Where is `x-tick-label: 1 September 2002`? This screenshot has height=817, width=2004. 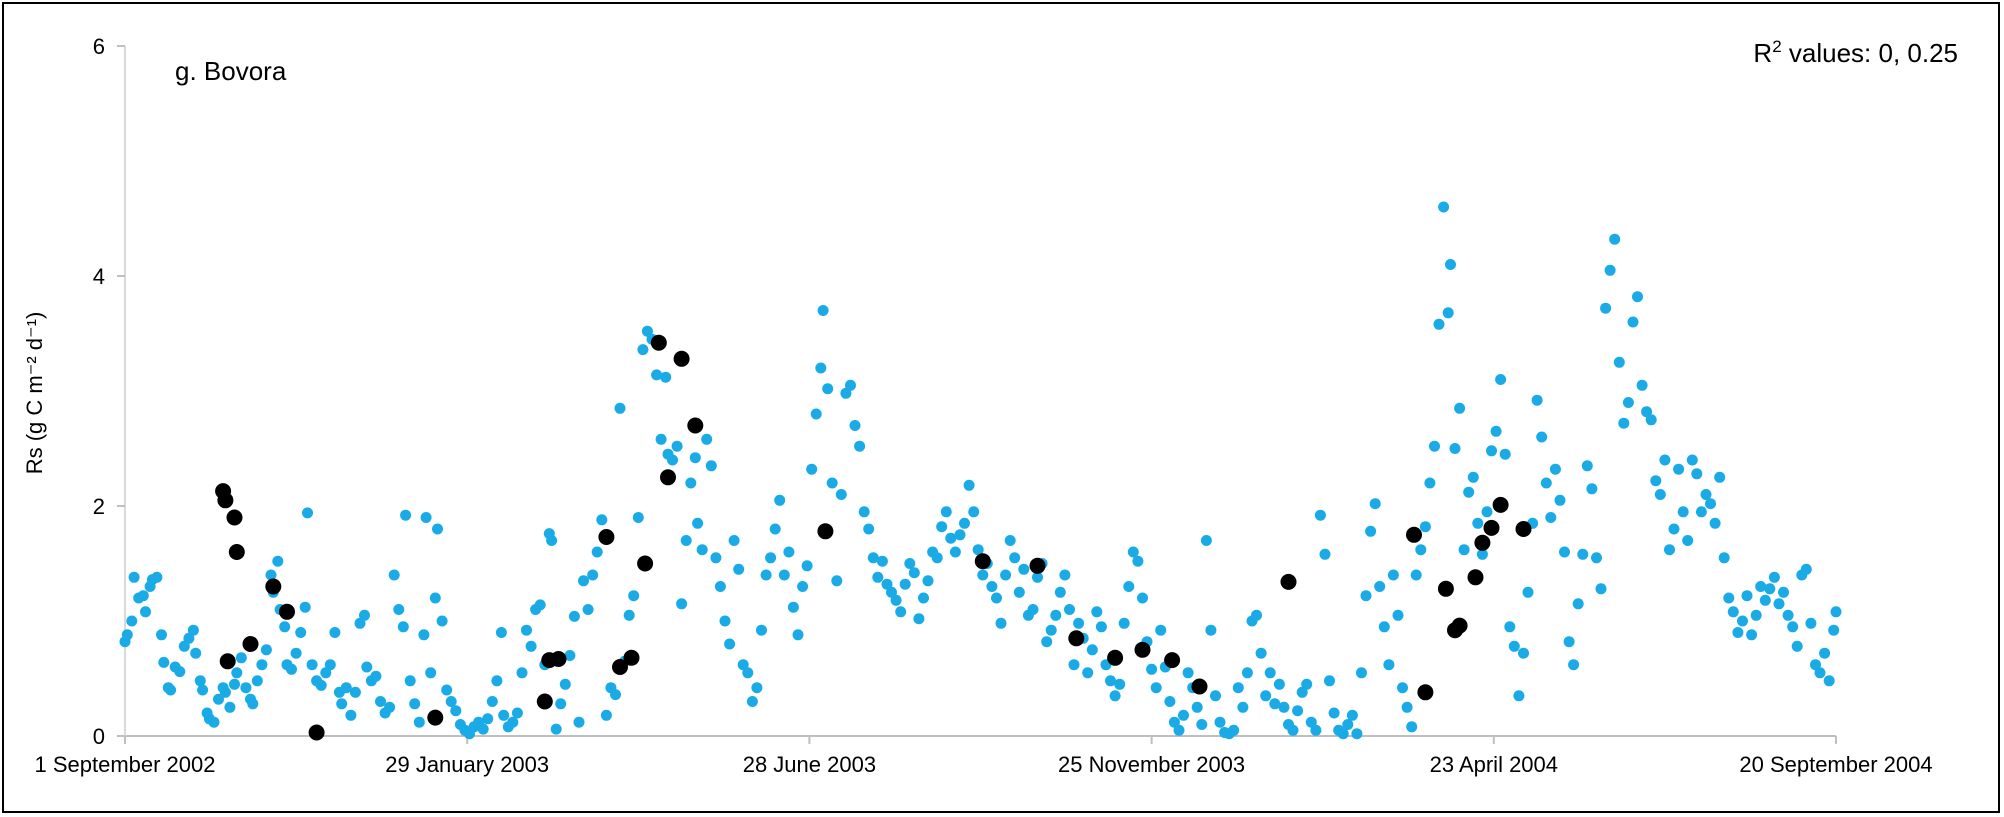 x-tick-label: 1 September 2002 is located at coordinates (124, 764).